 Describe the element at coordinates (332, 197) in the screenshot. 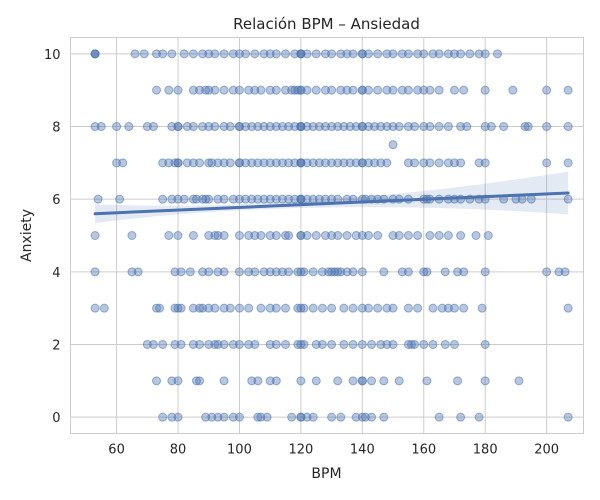

I see `confidence-band-layer` at that location.